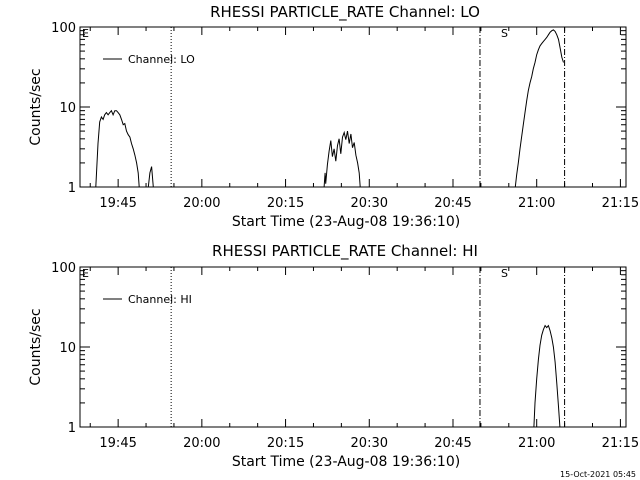  Describe the element at coordinates (598, 474) in the screenshot. I see `footer-timestamp: 15-Oct-2021 05:45` at that location.